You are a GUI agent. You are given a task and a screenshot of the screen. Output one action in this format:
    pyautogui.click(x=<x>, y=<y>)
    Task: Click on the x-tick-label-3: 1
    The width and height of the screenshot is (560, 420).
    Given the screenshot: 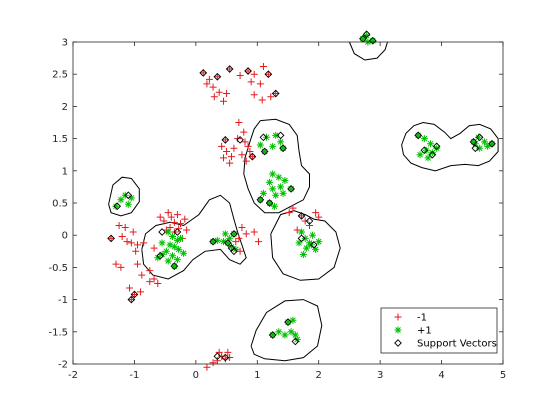 What is the action you would take?
    pyautogui.click(x=257, y=375)
    